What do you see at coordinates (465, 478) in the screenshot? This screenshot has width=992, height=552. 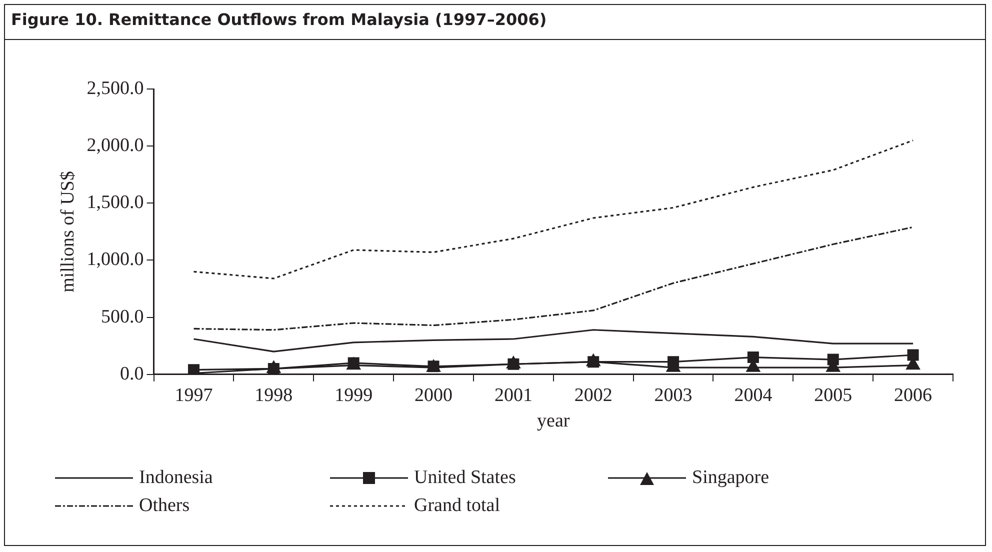 I see `legend-label: United States` at bounding box center [465, 478].